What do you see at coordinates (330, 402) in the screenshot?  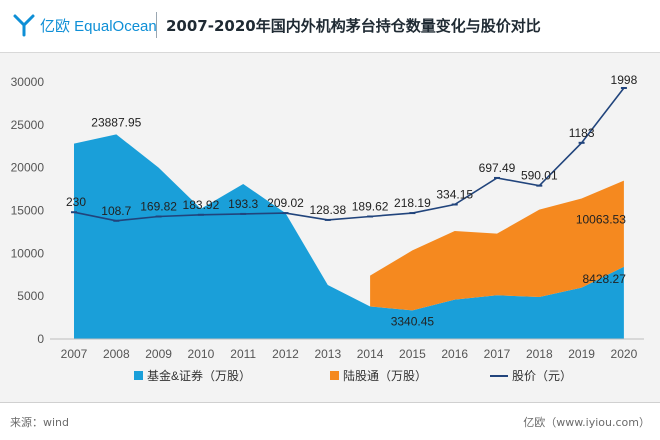 I see `footer-divider` at bounding box center [330, 402].